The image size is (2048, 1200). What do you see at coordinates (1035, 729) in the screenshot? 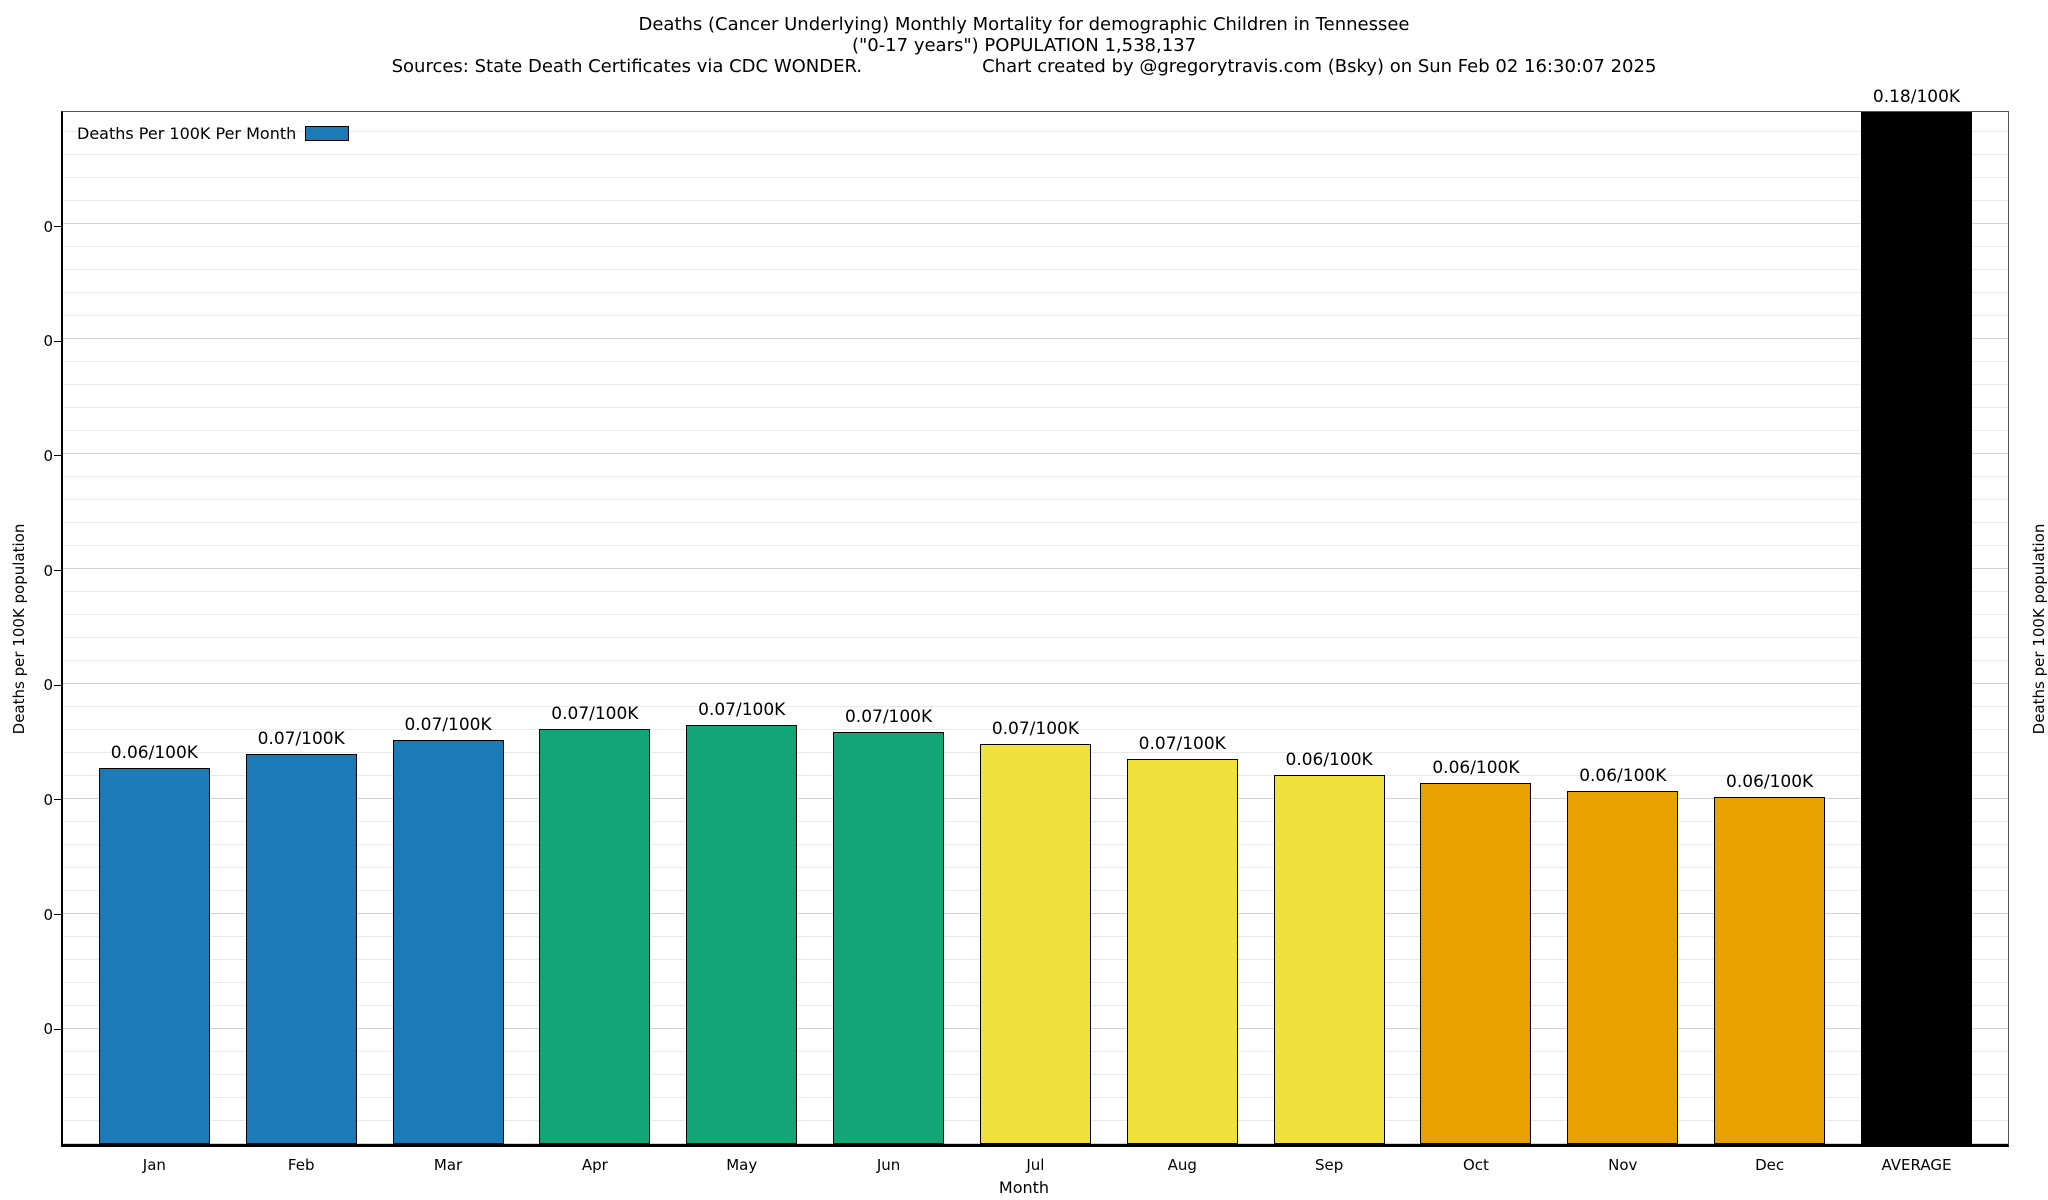
I see `bar-value-label-jul: 0.07/100K` at bounding box center [1035, 729].